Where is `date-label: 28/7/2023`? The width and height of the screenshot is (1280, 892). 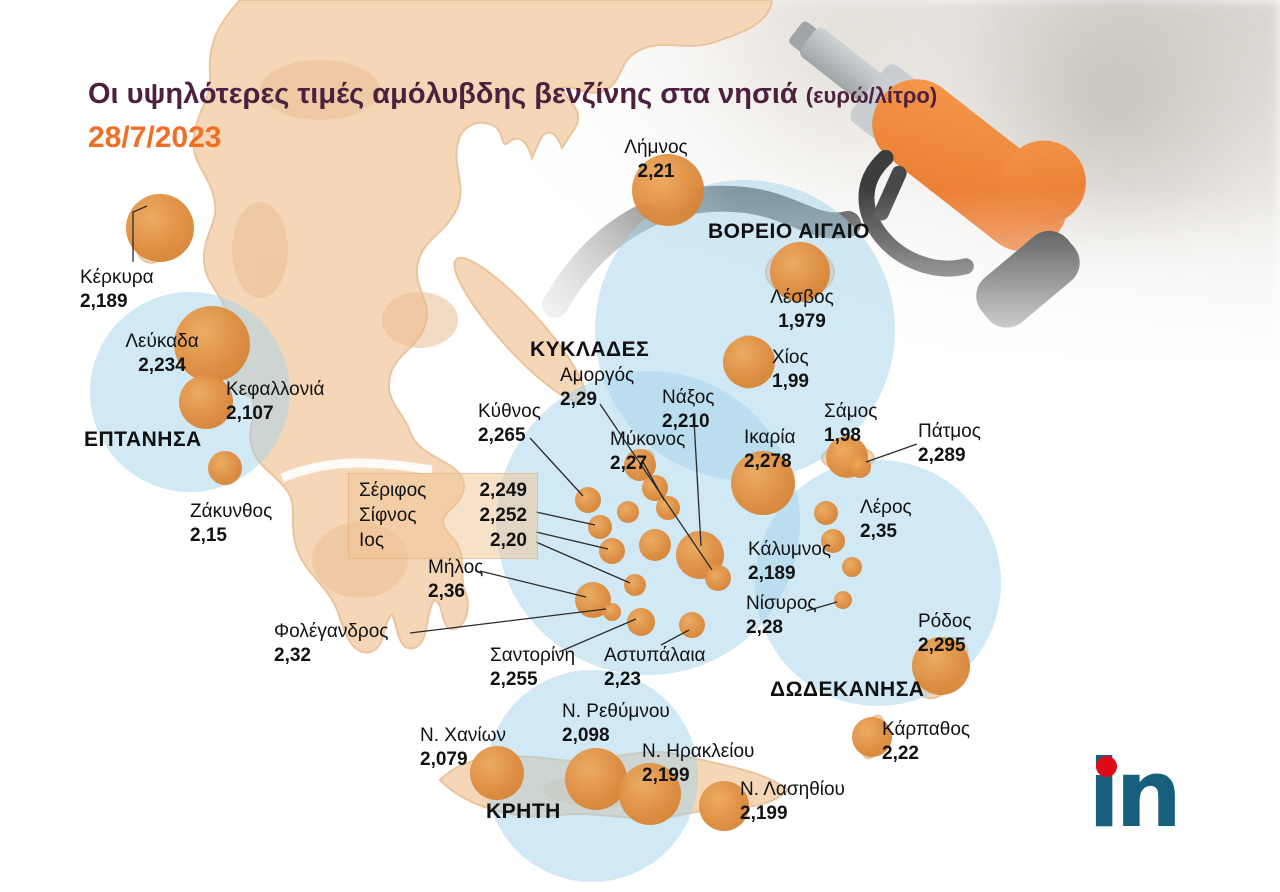
date-label: 28/7/2023 is located at coordinates (155, 138).